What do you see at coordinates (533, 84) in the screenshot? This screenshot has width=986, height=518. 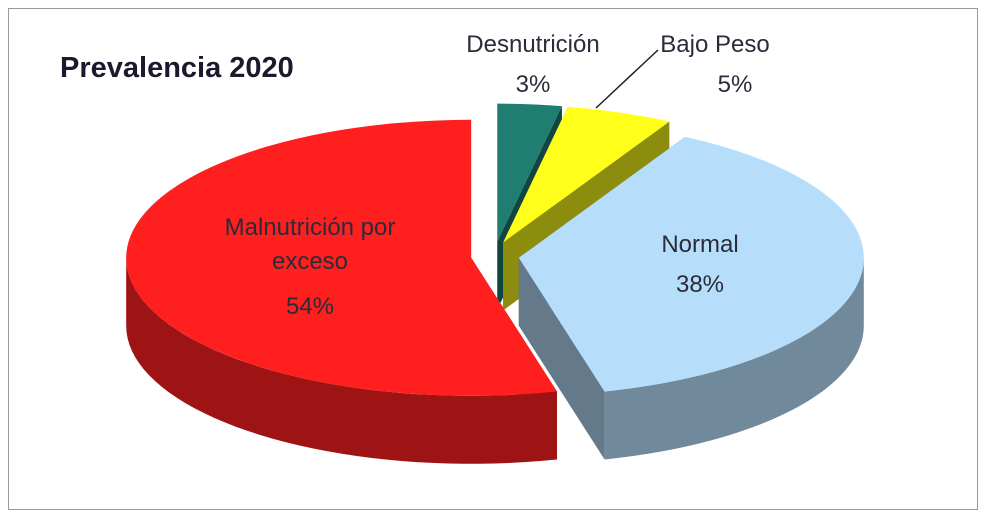 I see `value-label: 3%` at bounding box center [533, 84].